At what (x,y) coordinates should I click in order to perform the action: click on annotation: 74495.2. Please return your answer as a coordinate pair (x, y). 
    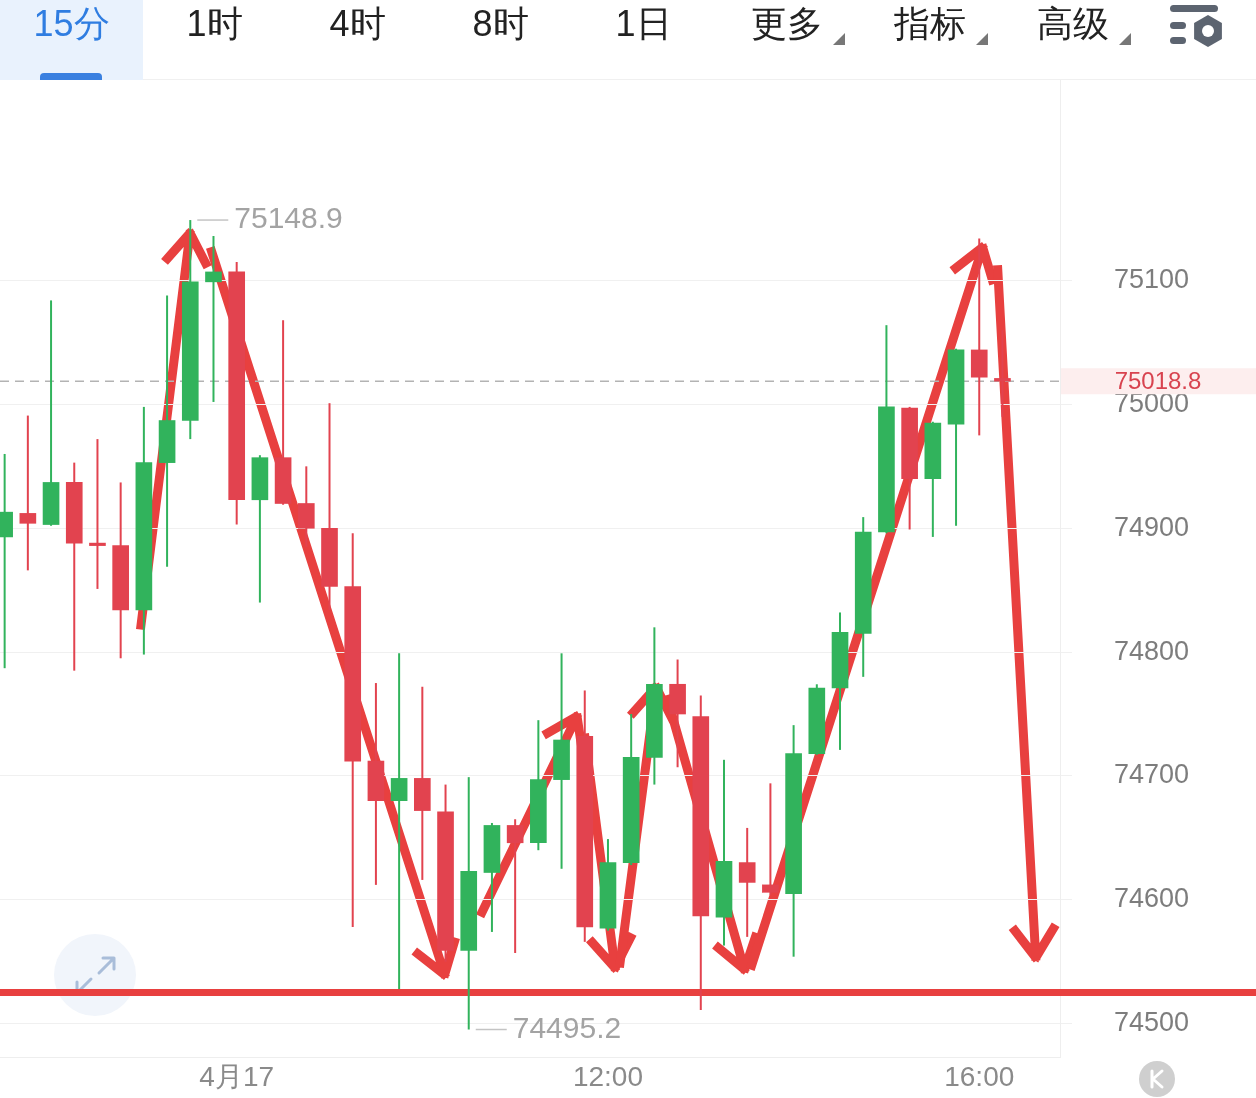
    Looking at the image, I should click on (567, 1027).